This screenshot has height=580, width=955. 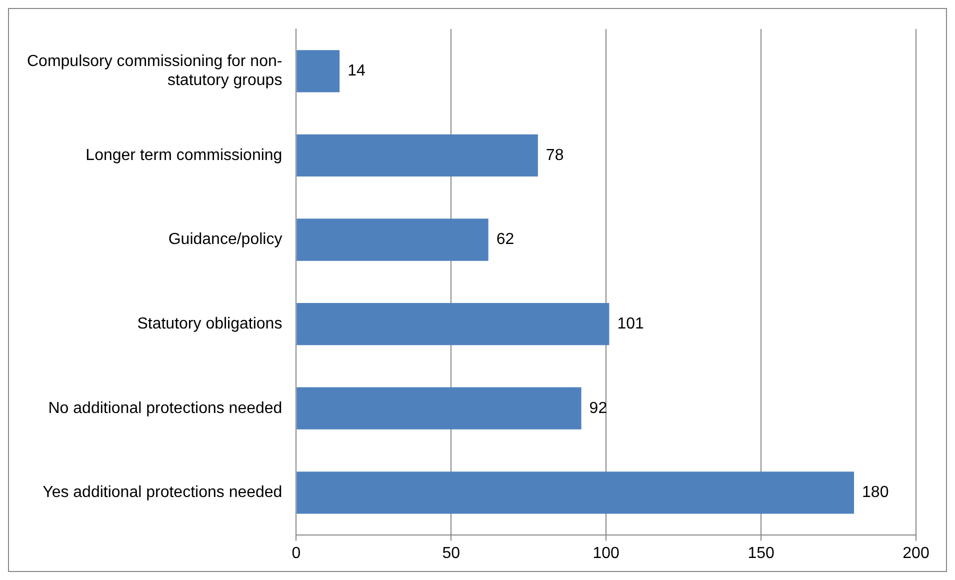 What do you see at coordinates (162, 493) in the screenshot?
I see `y-tick-label: Yes additional protections needed` at bounding box center [162, 493].